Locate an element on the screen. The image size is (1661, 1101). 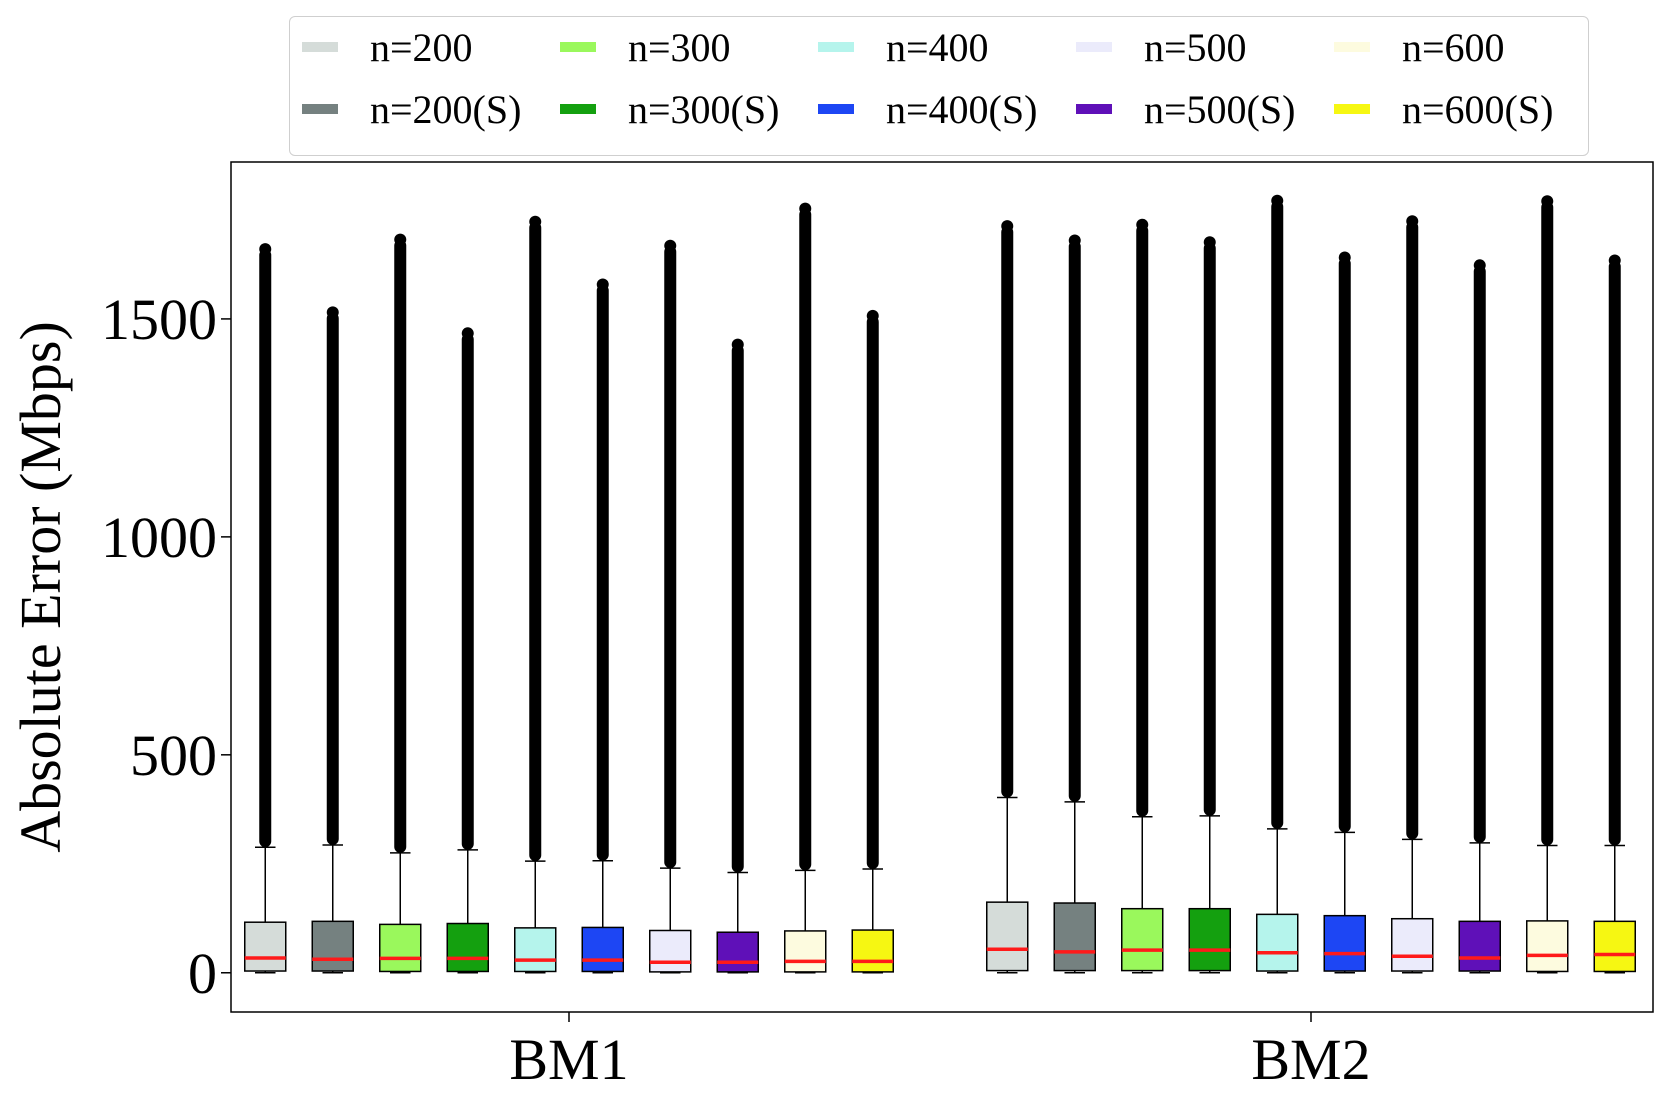
x-tick-label: BM1 is located at coordinates (568, 1059).